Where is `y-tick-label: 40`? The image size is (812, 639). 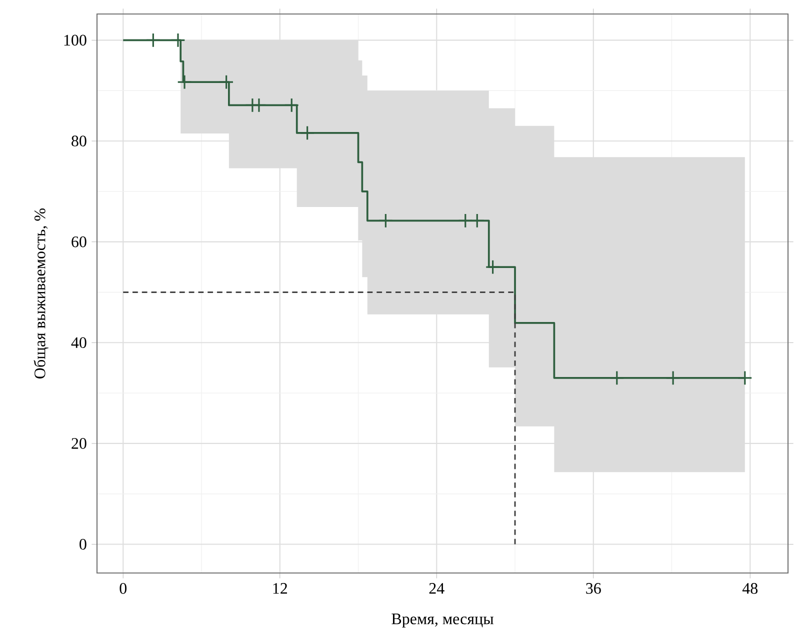
y-tick-label: 40 is located at coordinates (78, 342).